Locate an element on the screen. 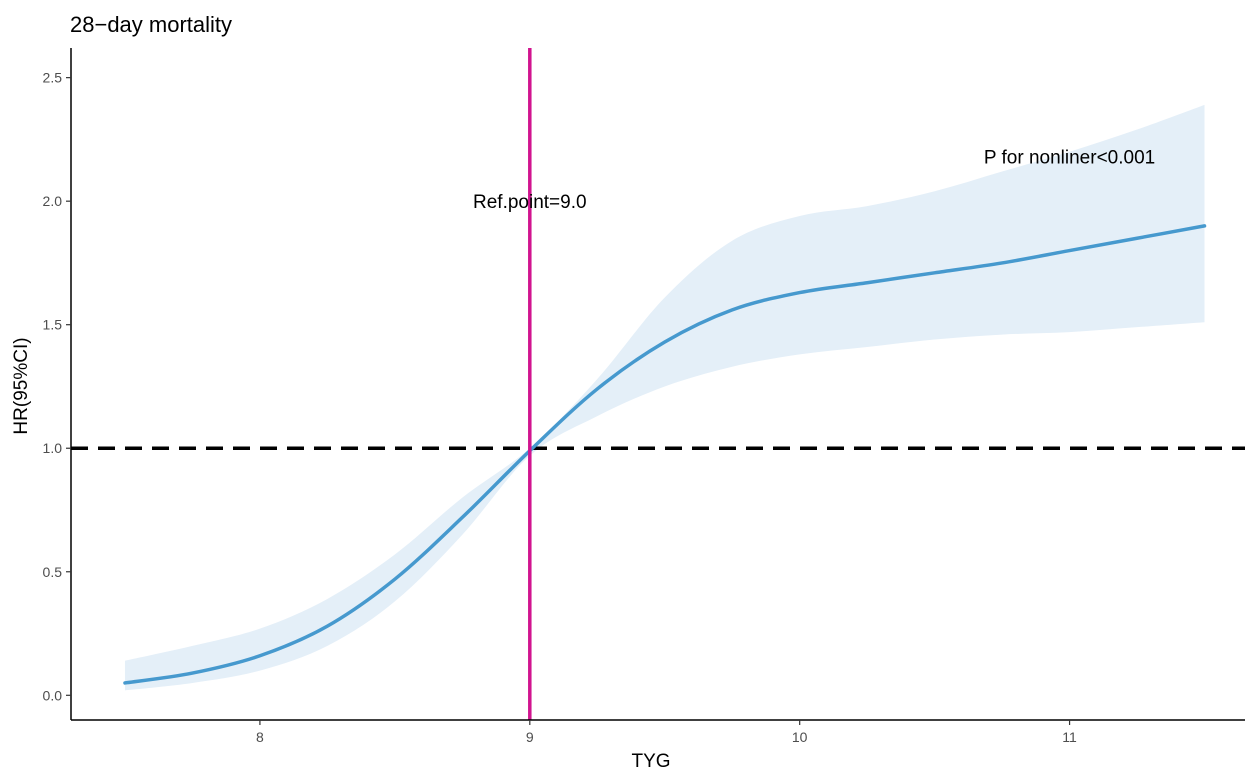 The width and height of the screenshot is (1245, 770). x-ticks: 8 9 10 11 is located at coordinates (666, 732).